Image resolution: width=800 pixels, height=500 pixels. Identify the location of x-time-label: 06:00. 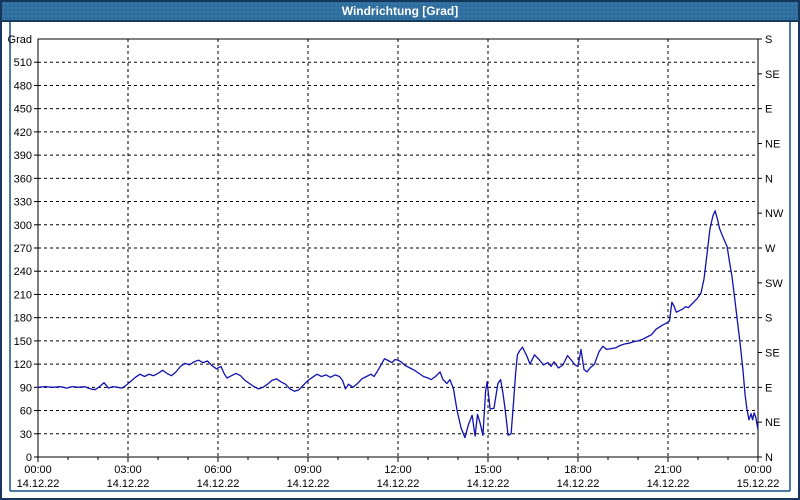
(218, 470).